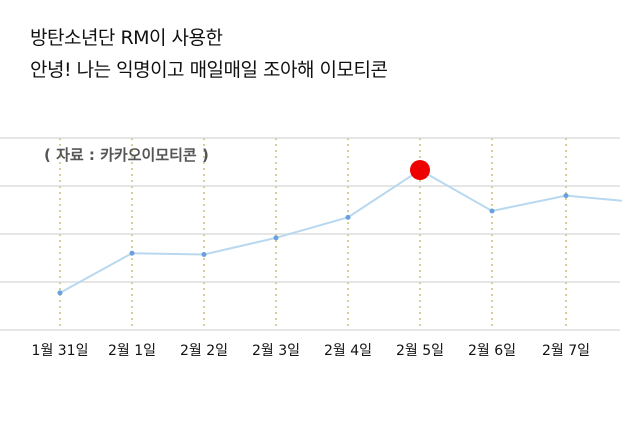  I want to click on x-tick-label: 2월 3일, so click(276, 351).